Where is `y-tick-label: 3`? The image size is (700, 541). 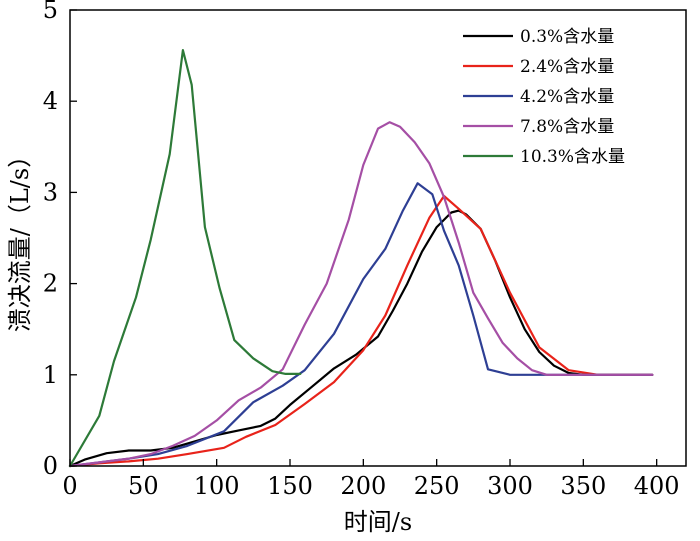 y-tick-label: 3 is located at coordinates (50, 192).